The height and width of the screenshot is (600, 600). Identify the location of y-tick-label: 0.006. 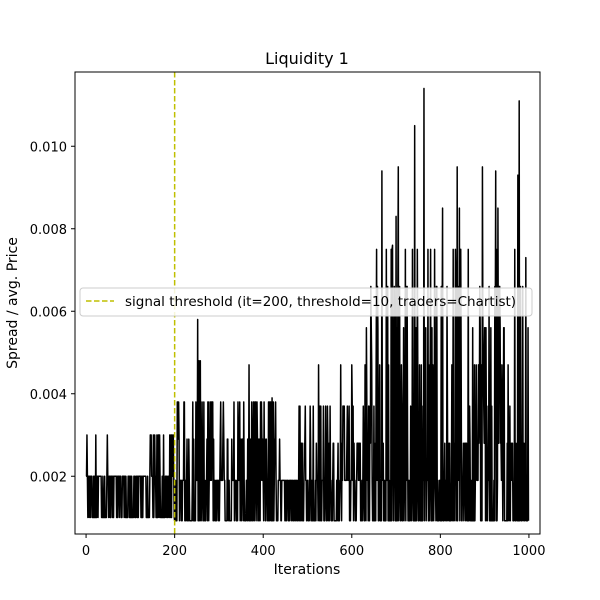
(48, 312).